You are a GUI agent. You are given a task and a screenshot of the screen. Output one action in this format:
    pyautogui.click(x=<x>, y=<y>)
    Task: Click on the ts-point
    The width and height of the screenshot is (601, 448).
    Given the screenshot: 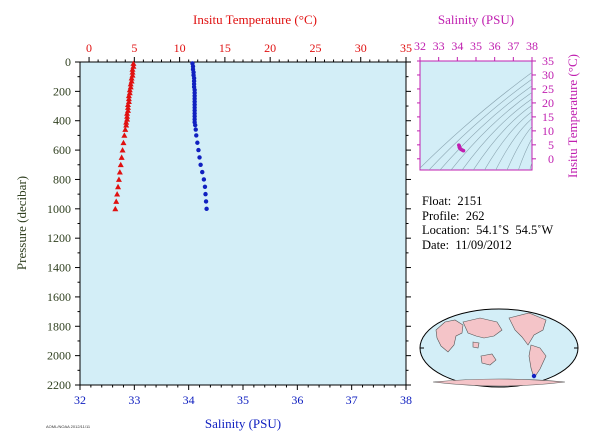 What is the action you would take?
    pyautogui.click(x=463, y=150)
    